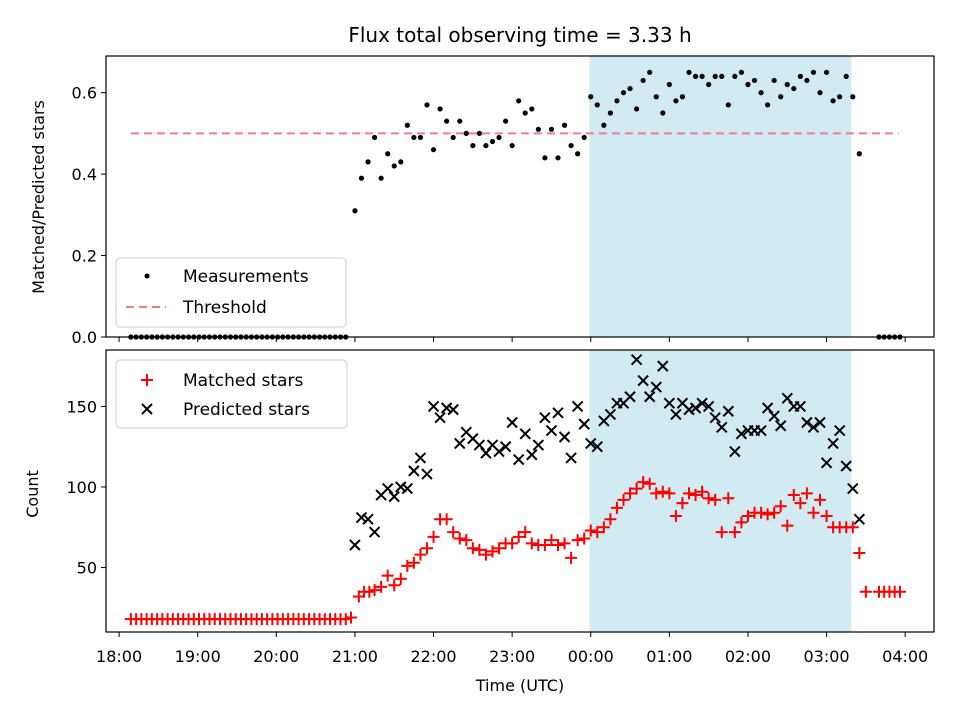  Describe the element at coordinates (720, 196) in the screenshot. I see `top-highlight-span` at that location.